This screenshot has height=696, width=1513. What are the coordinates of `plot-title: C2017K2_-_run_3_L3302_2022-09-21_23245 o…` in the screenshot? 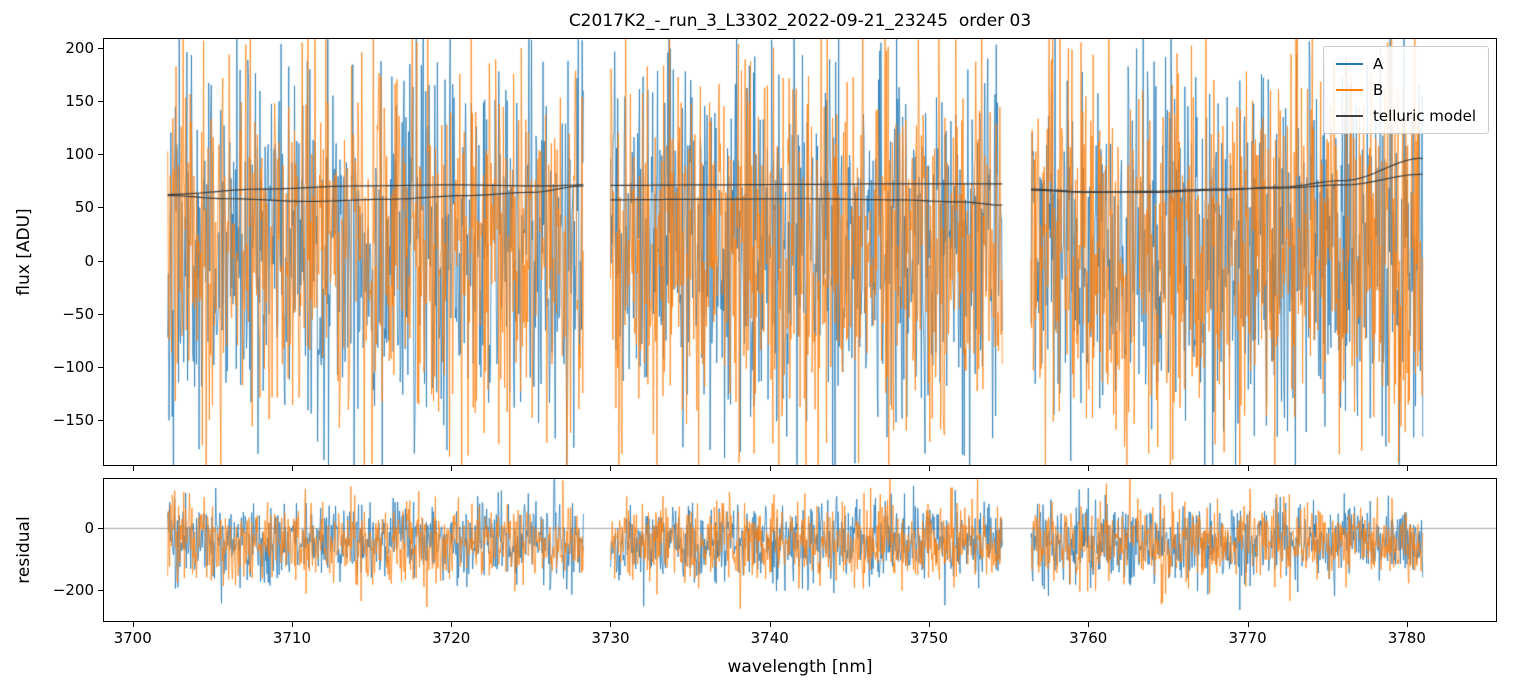 It's located at (800, 21).